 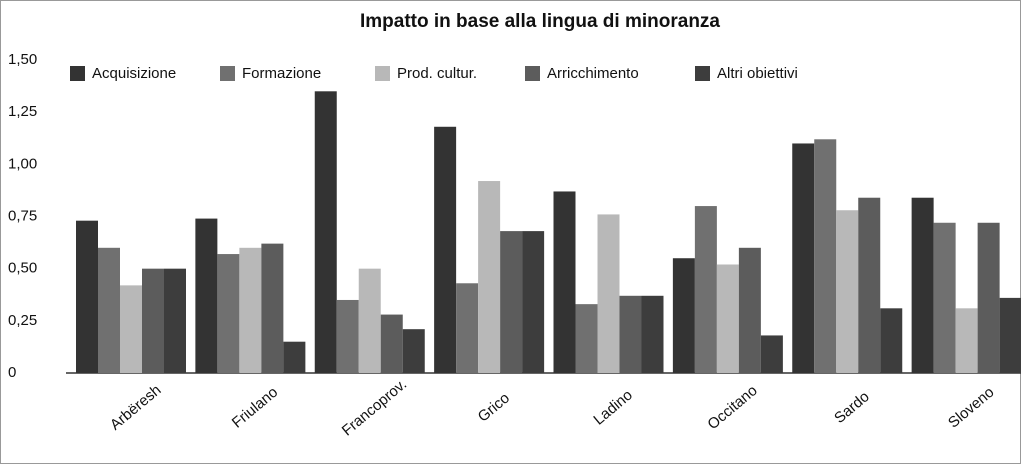 What do you see at coordinates (540, 21) in the screenshot?
I see `chart-title: Impatto in base alla lingua di minoranza` at bounding box center [540, 21].